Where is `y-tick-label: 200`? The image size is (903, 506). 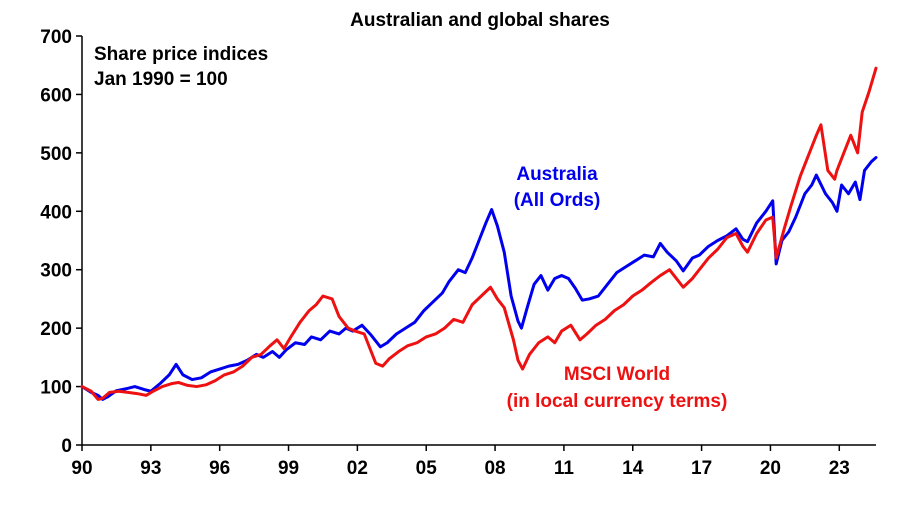 y-tick-label: 200 is located at coordinates (56, 329).